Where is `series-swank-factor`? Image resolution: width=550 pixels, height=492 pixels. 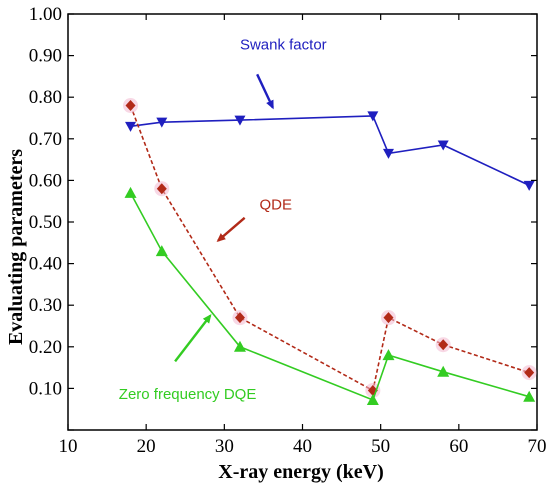 series-swank-factor is located at coordinates (330, 151).